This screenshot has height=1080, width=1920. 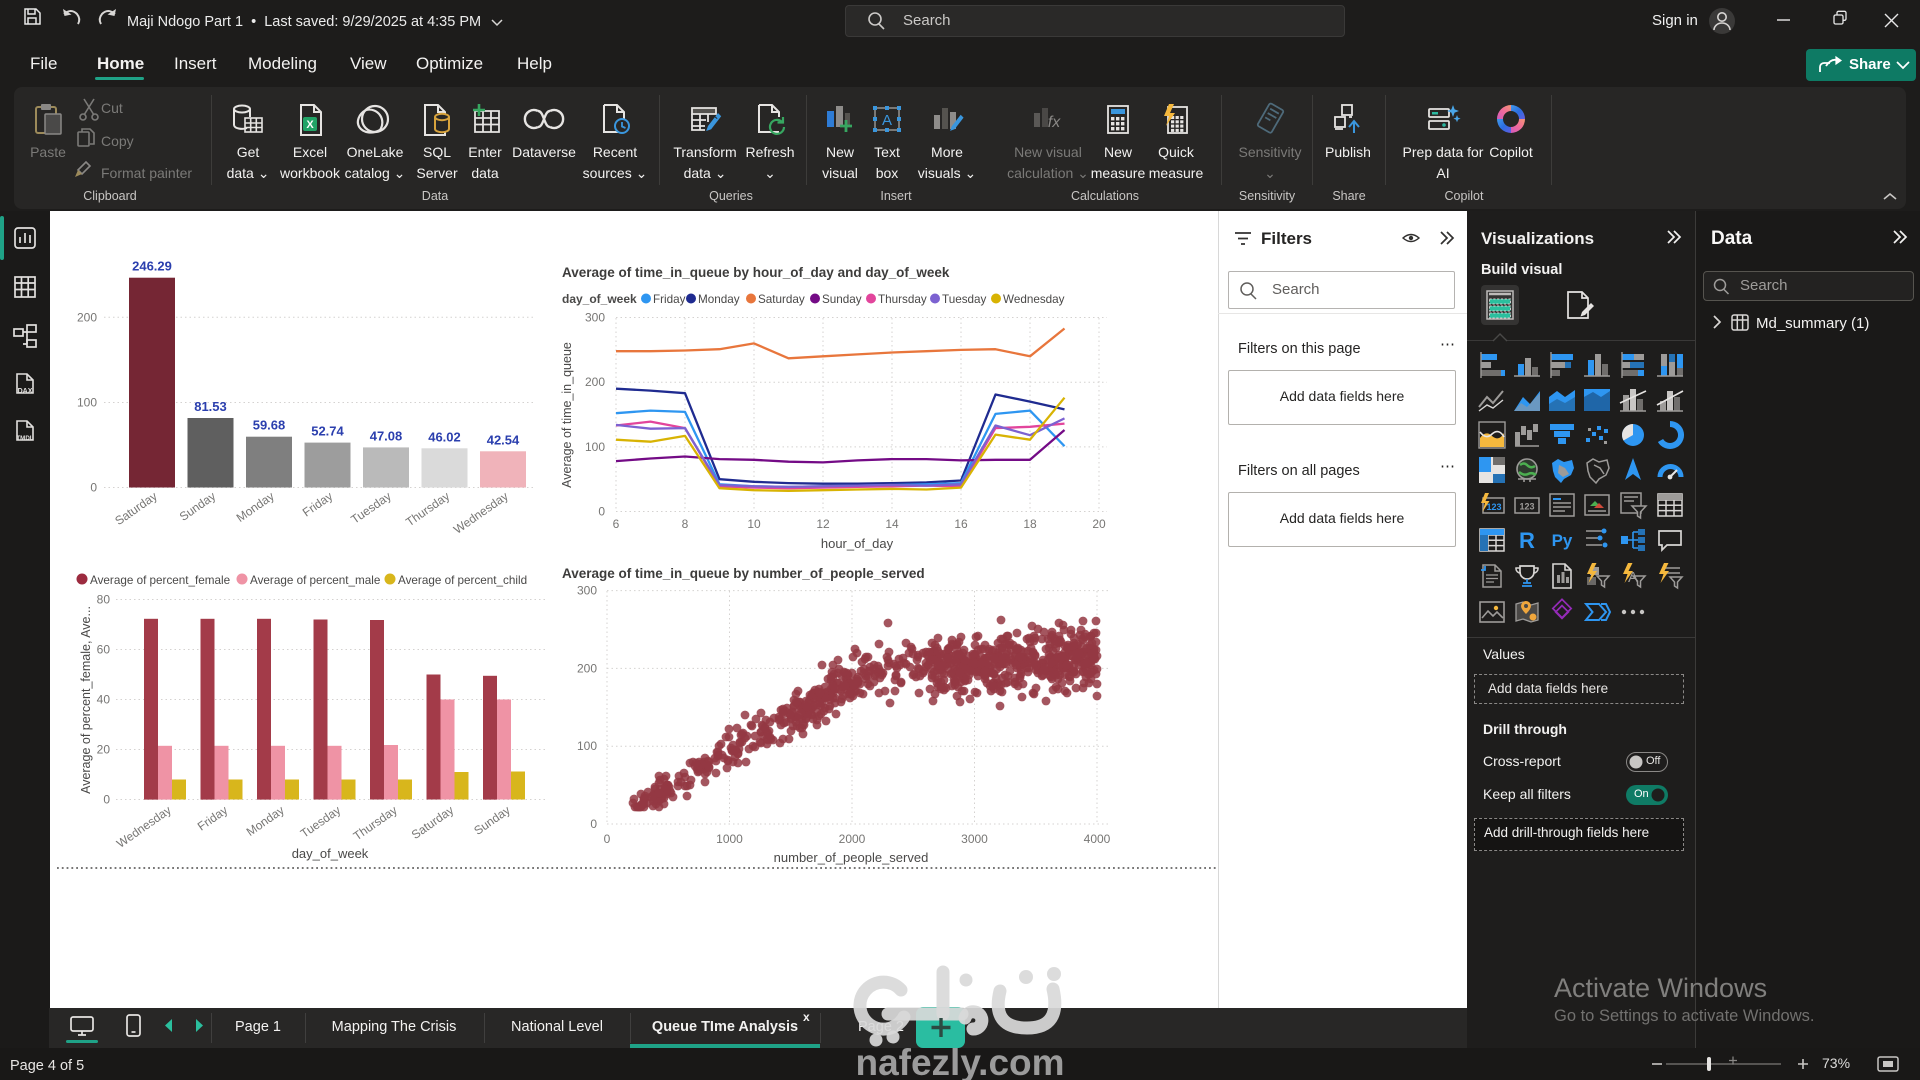 I want to click on svg-text: 52.74, so click(x=327, y=431).